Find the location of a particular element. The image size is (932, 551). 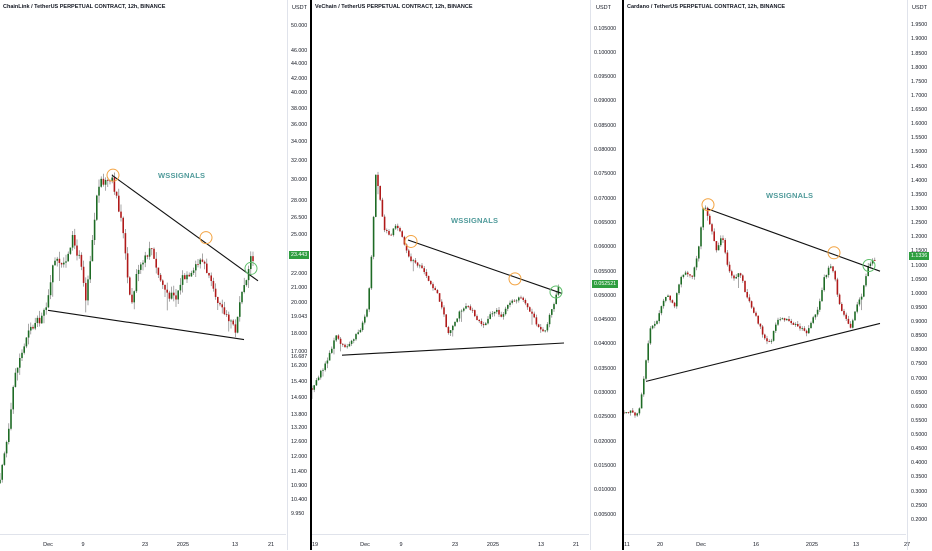

y-tick-label: 1.7000 is located at coordinates (919, 95).